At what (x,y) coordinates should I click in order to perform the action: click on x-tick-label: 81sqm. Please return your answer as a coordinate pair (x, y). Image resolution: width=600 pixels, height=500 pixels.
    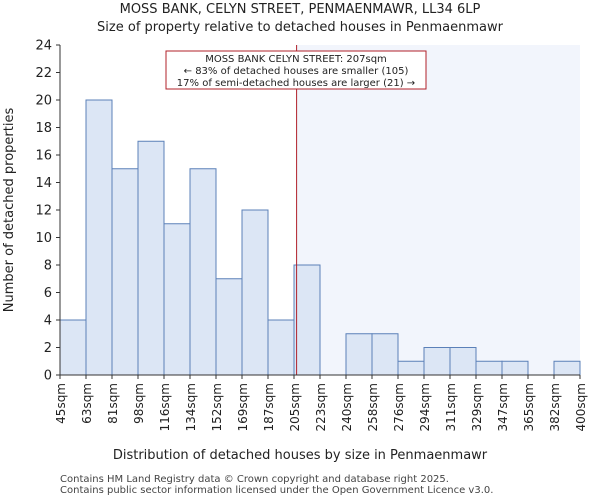
    Looking at the image, I should click on (113, 403).